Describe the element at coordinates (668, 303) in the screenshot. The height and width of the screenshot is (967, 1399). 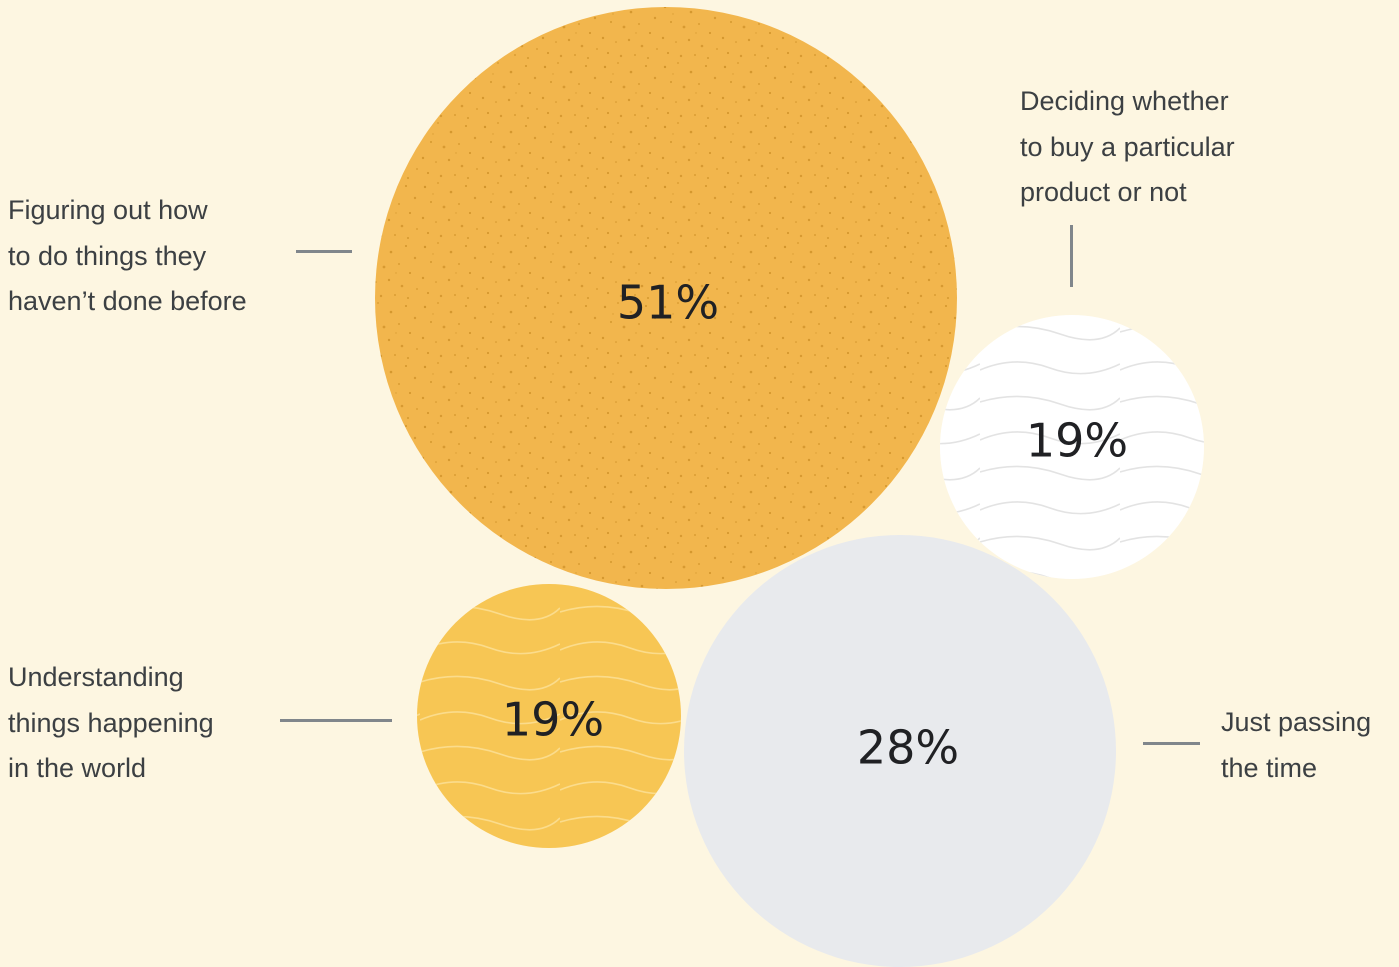
I see `bubble-figuring-out-value: 51%` at that location.